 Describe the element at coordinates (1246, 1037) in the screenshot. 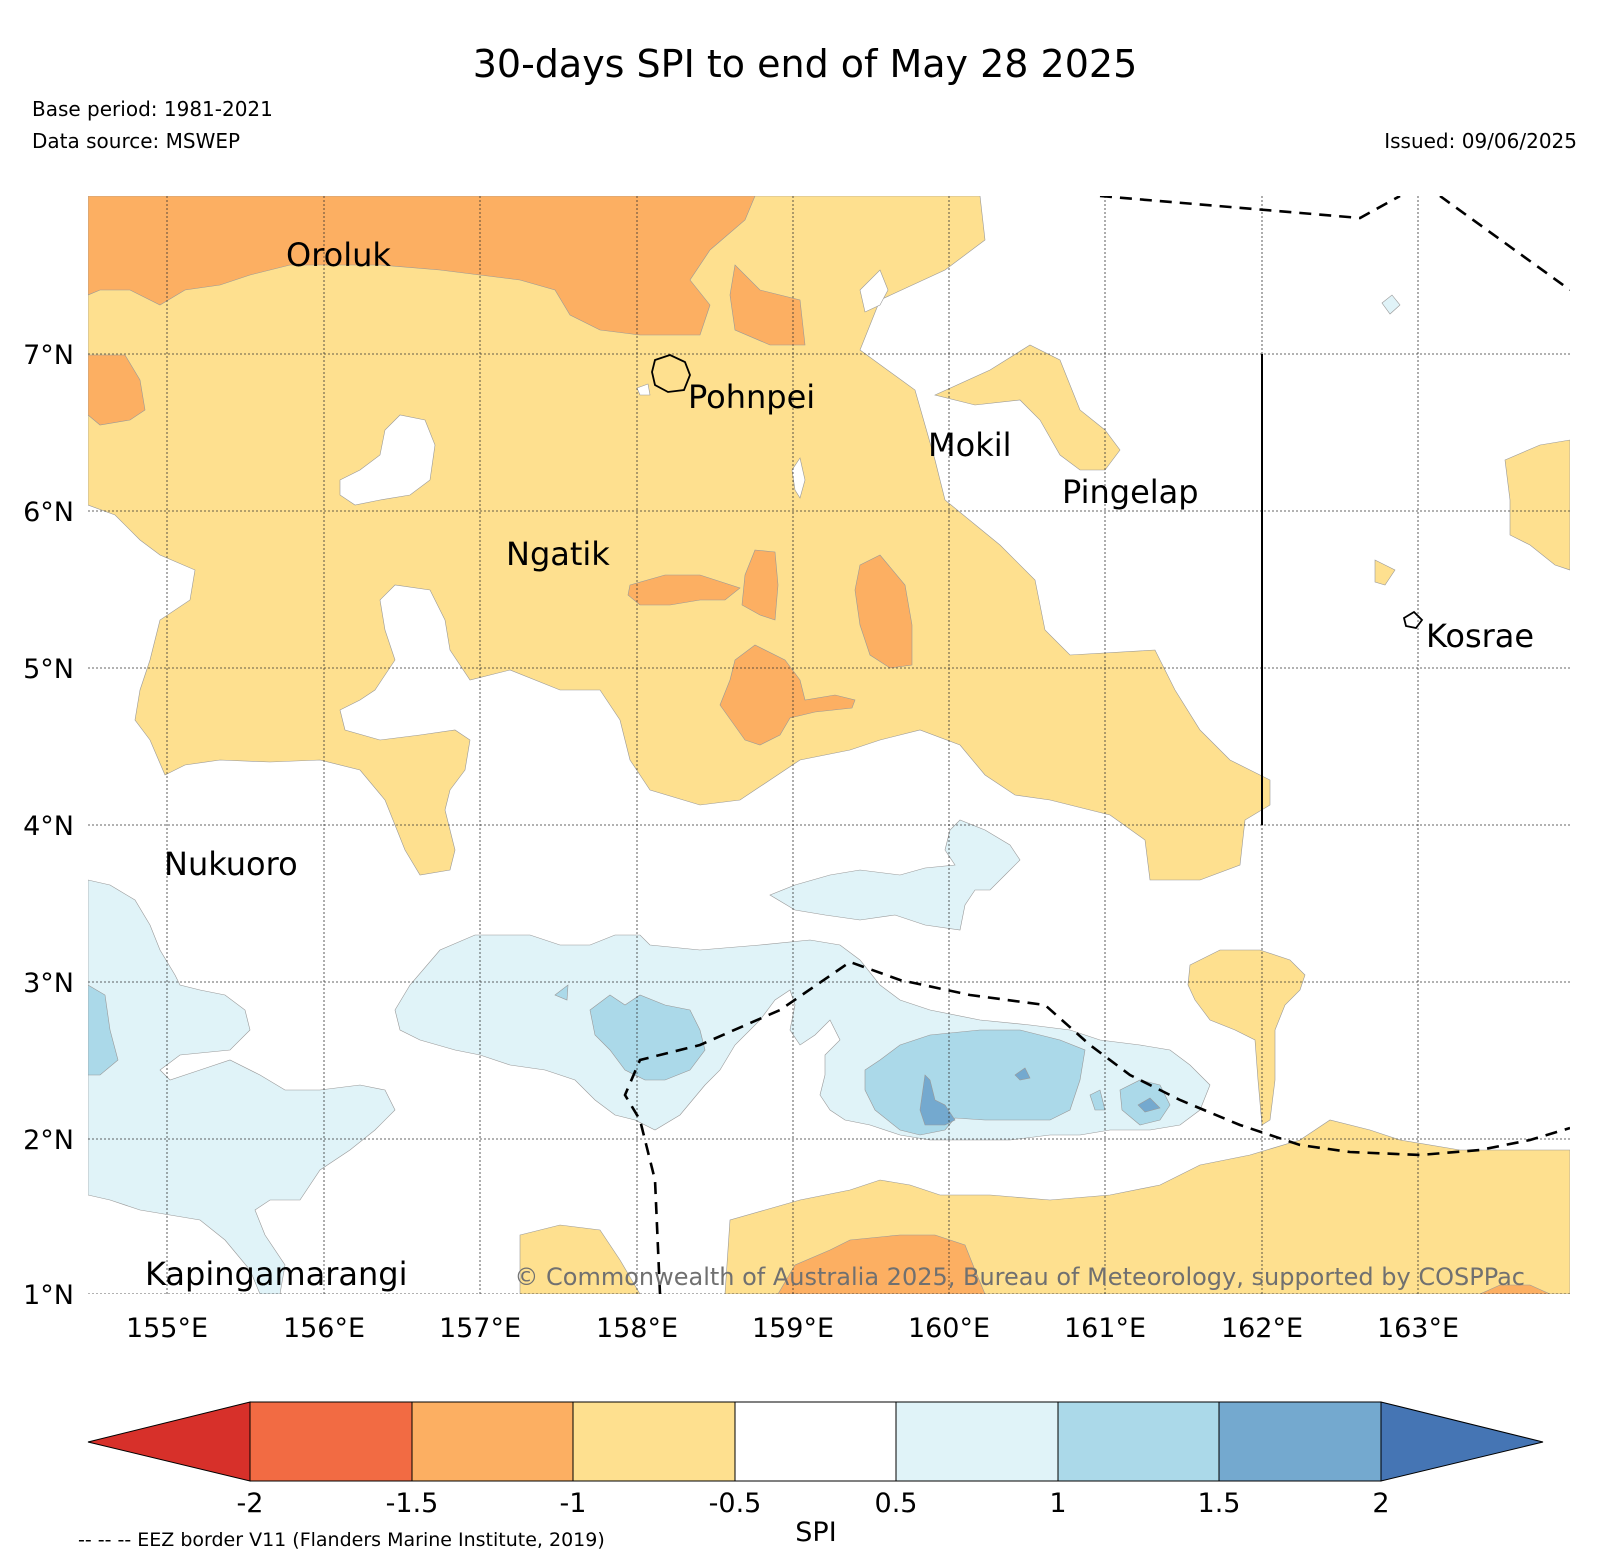

I see `spi-region-moderate-dry-plume` at that location.